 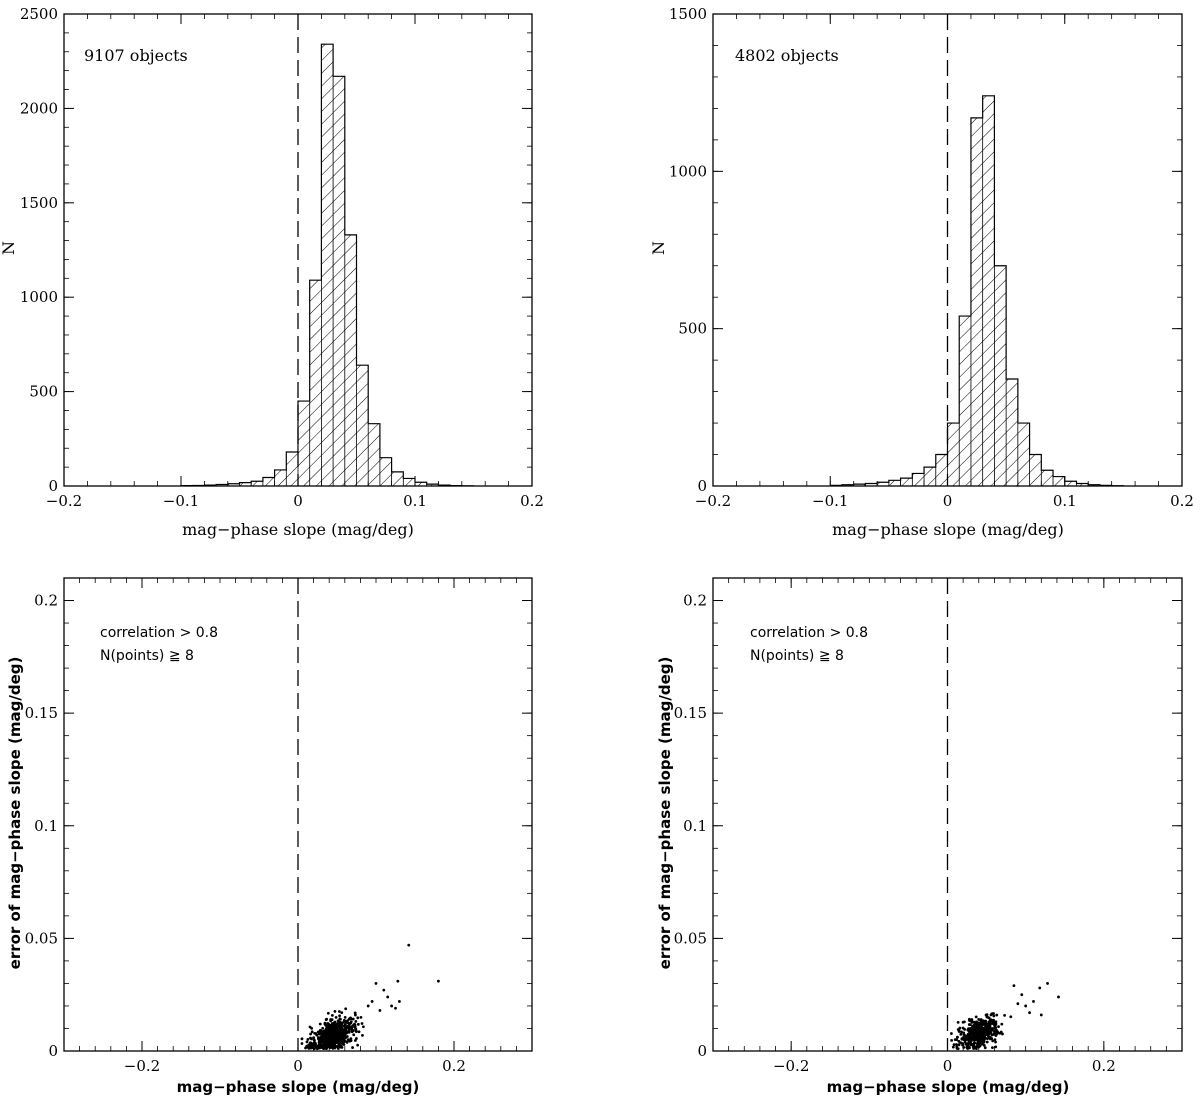 What do you see at coordinates (415, 501) in the screenshot?
I see `x-tick-label: 0.1` at bounding box center [415, 501].